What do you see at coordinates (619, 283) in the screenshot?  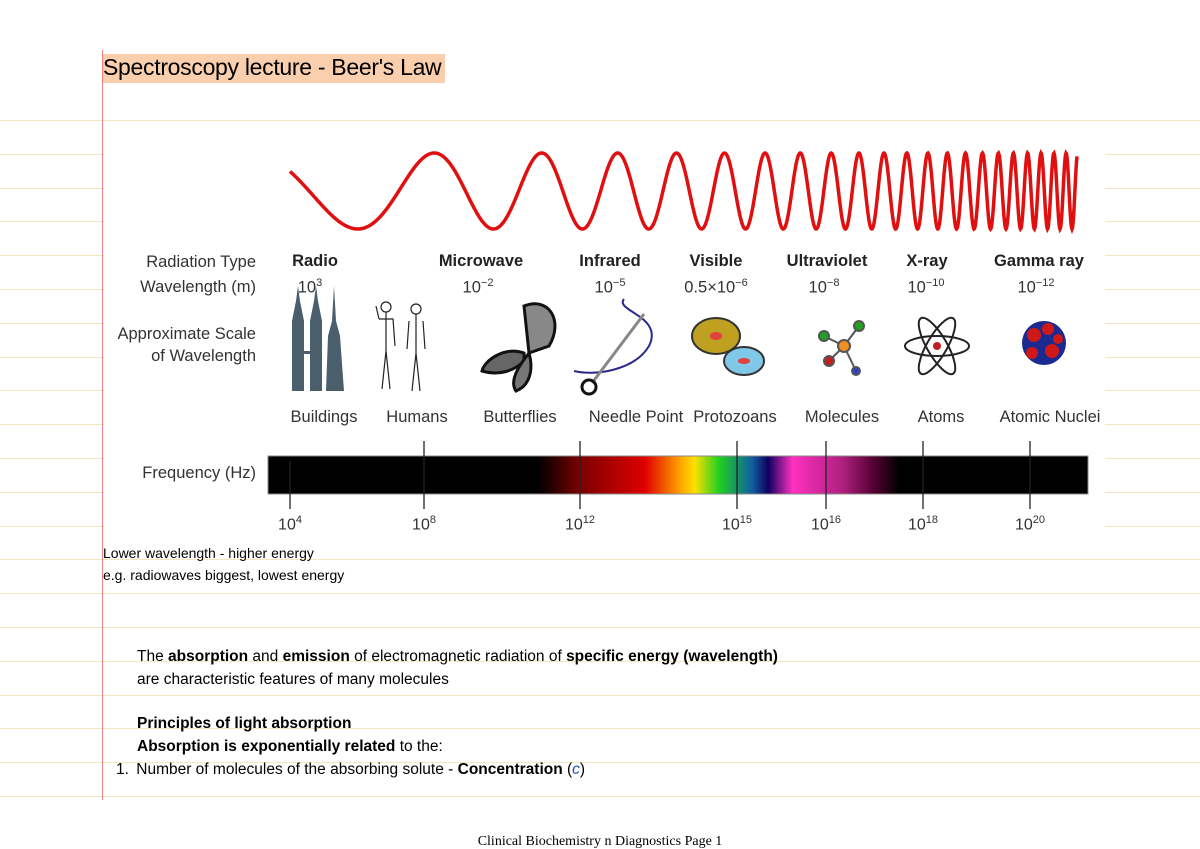 I see `exponent: −5` at bounding box center [619, 283].